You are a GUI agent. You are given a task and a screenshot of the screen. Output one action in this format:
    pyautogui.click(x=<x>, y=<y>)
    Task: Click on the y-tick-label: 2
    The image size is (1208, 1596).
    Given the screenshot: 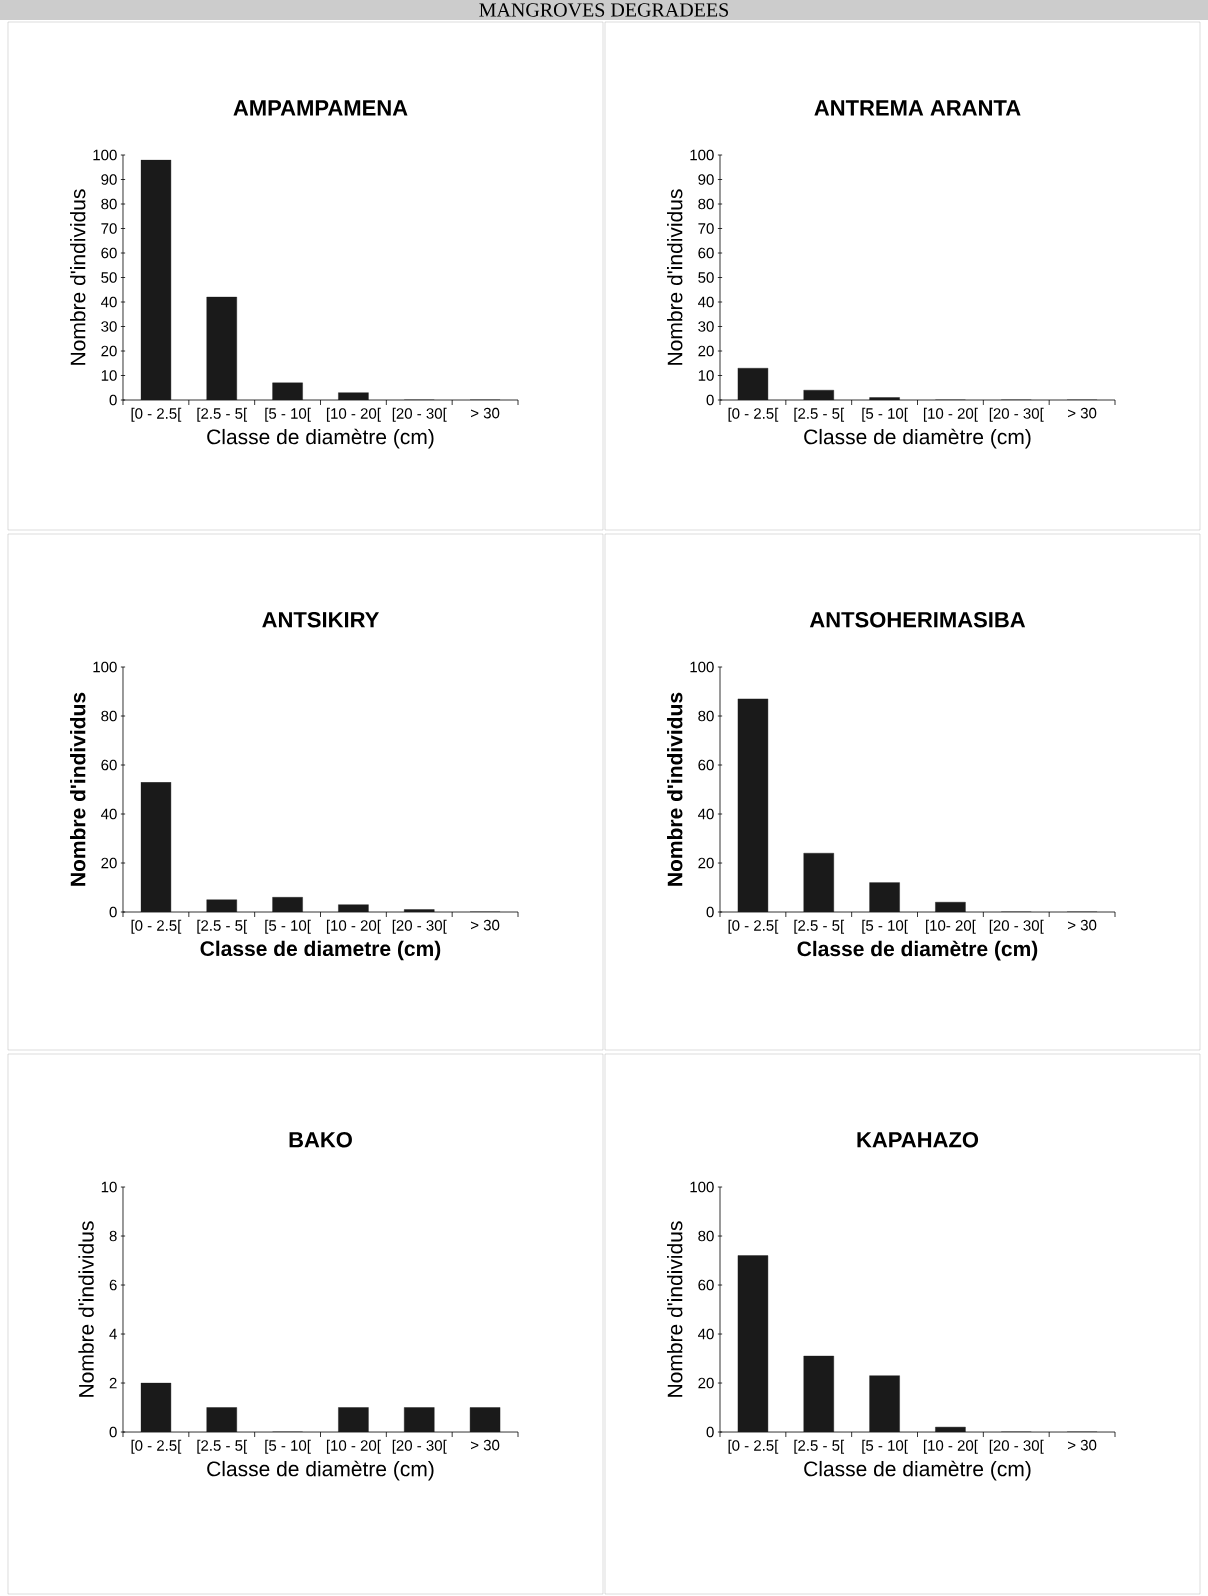 What is the action you would take?
    pyautogui.click(x=113, y=1383)
    